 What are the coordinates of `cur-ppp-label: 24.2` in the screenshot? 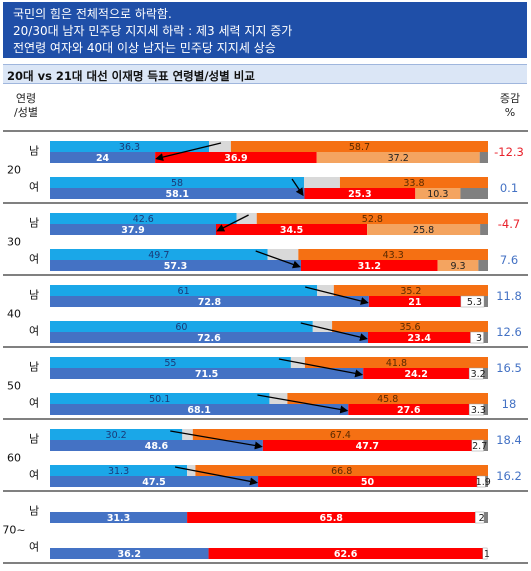 It's located at (415, 374).